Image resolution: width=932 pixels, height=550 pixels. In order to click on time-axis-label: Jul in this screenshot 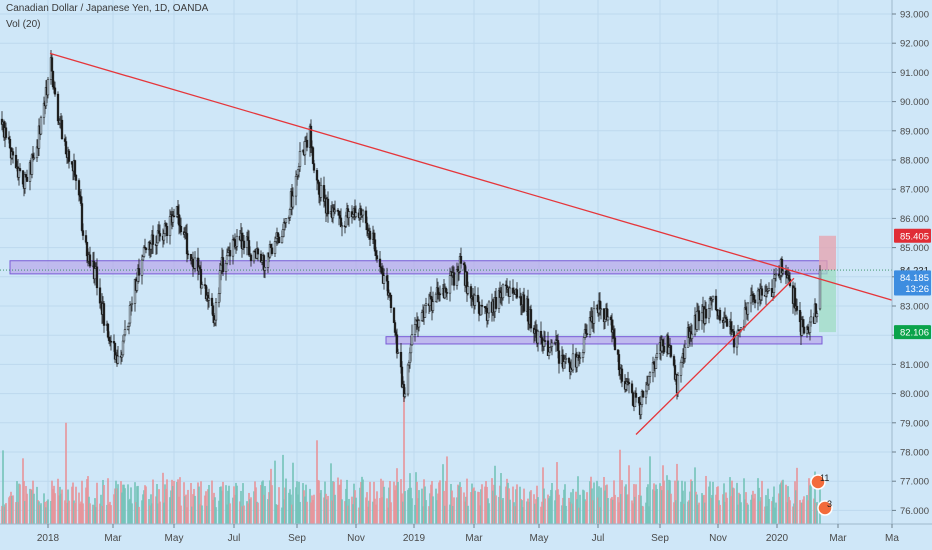, I will do `click(234, 538)`.